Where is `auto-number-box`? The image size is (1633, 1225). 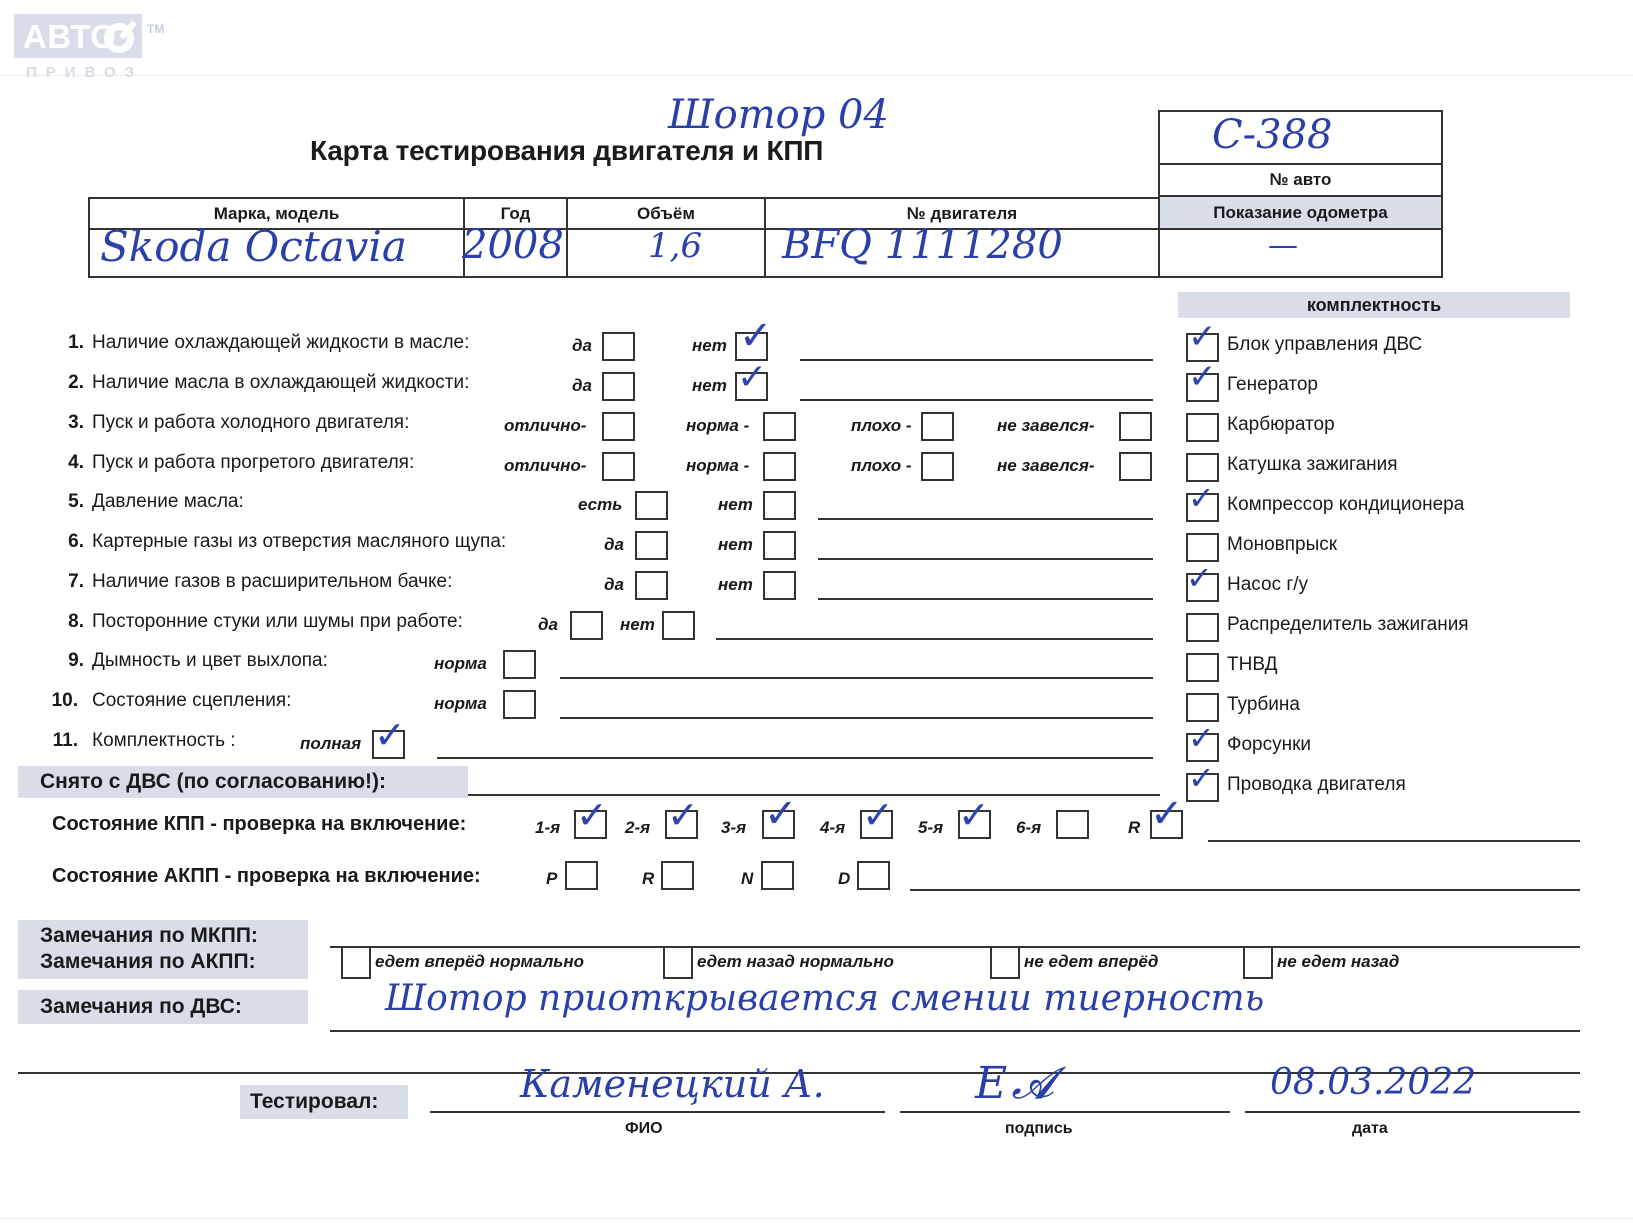 auto-number-box is located at coordinates (1300, 137).